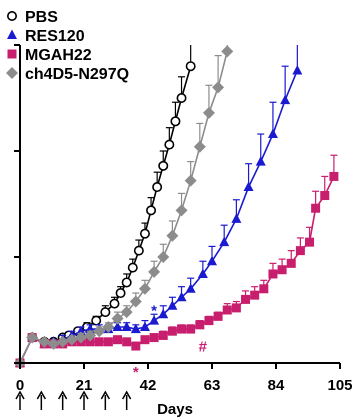 This screenshot has width=360, height=420. Describe the element at coordinates (276, 385) in the screenshot. I see `x-tick-label: 84` at that location.